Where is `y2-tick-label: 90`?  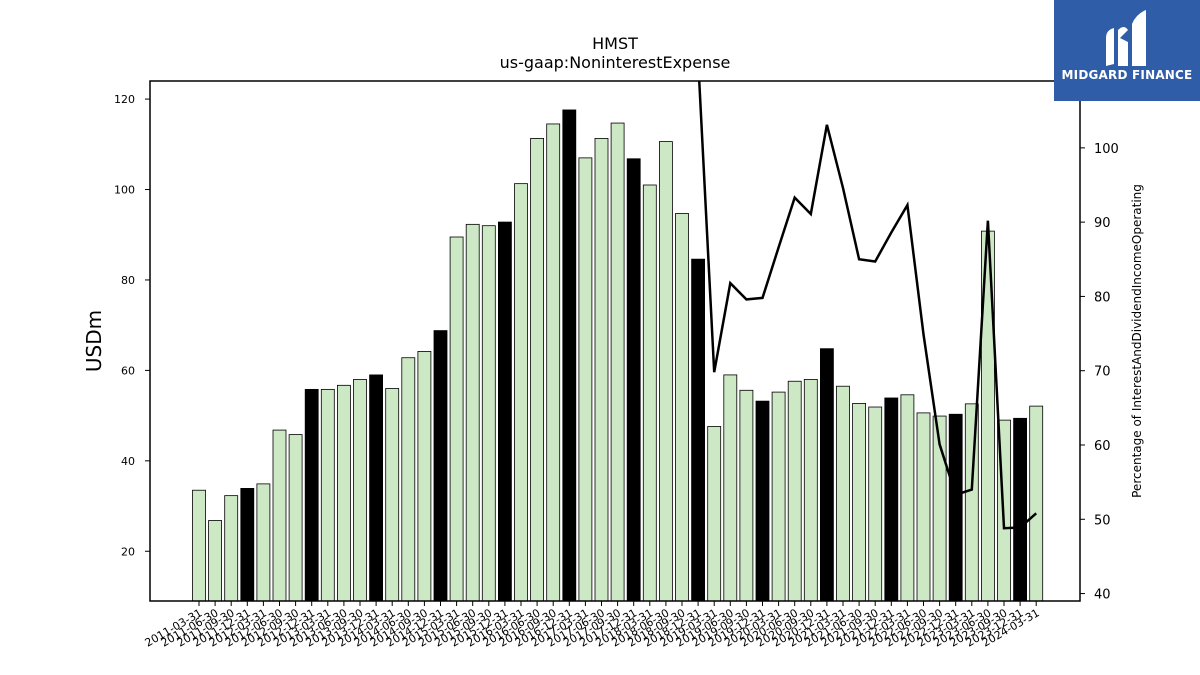
y2-tick-label: 90 is located at coordinates (1102, 223).